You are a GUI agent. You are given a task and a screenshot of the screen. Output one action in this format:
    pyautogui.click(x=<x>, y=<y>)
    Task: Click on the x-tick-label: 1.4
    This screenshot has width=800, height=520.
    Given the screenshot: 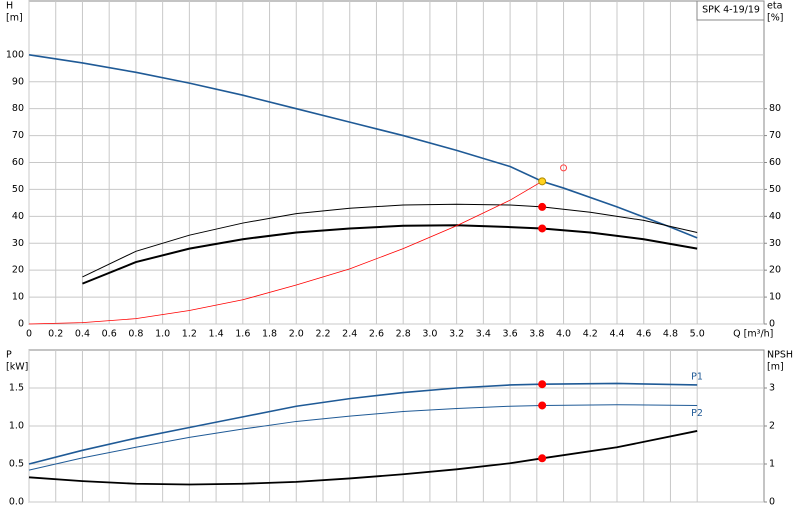 What is the action you would take?
    pyautogui.click(x=216, y=334)
    